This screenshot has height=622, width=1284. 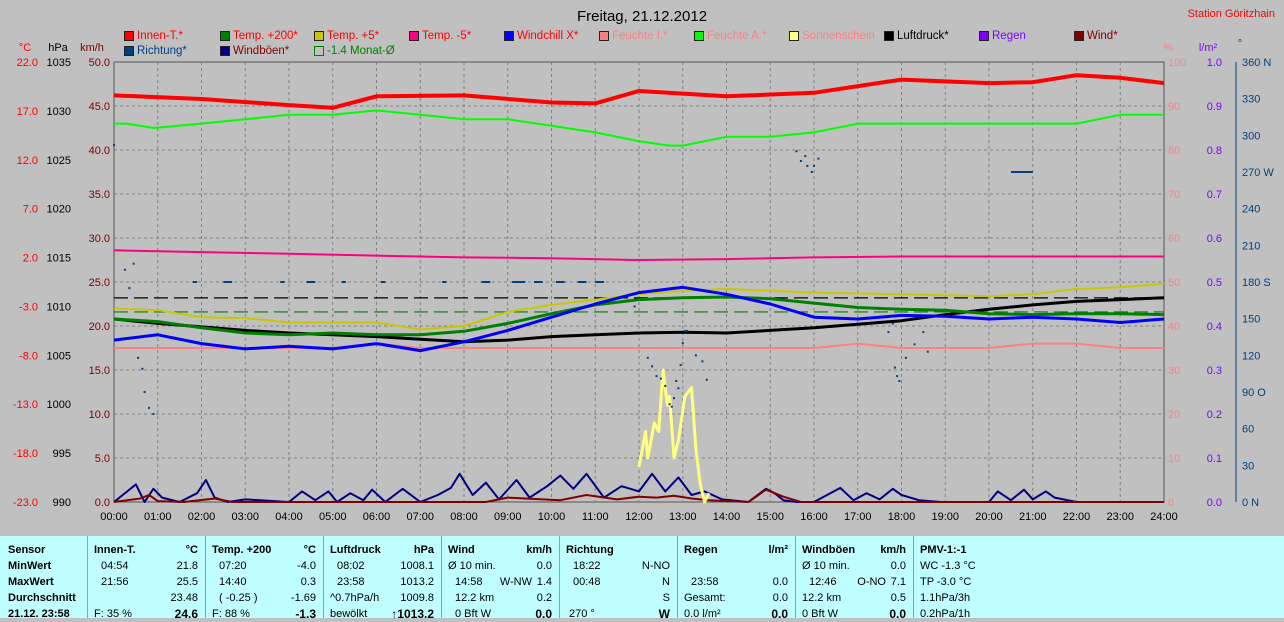 I want to click on lm2-tick-label: 0.1, so click(x=1214, y=459).